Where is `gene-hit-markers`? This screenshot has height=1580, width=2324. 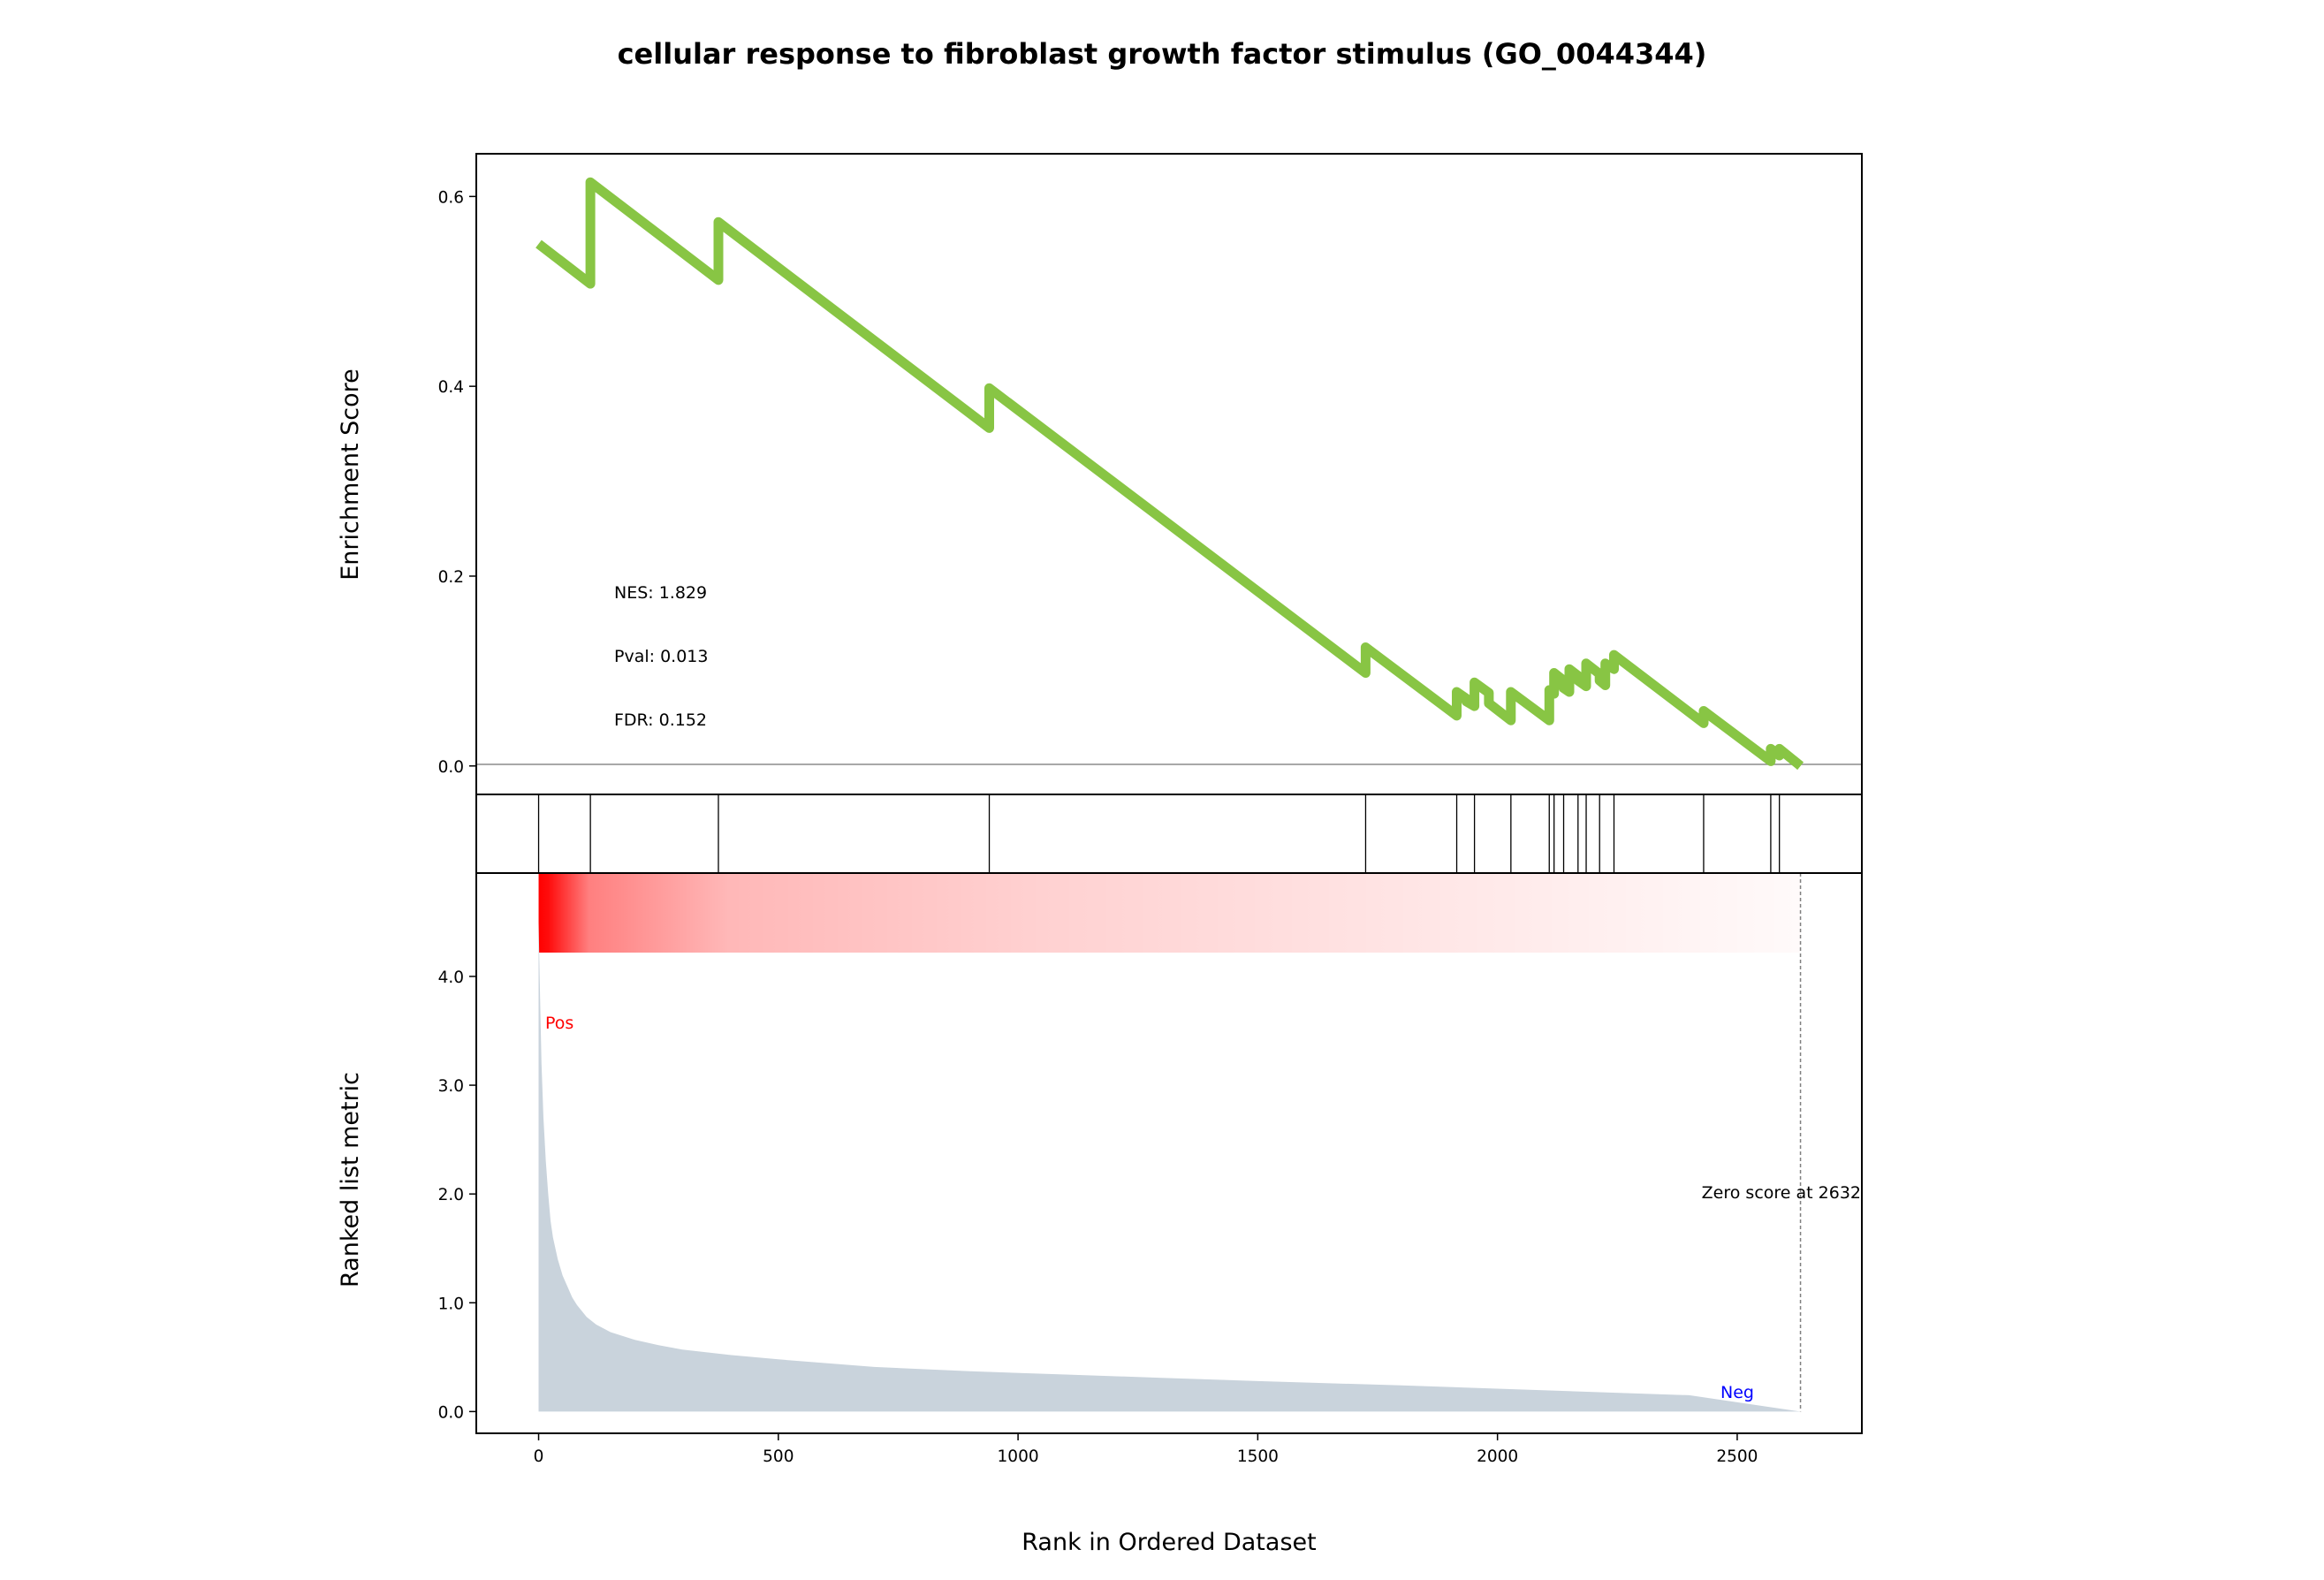 gene-hit-markers is located at coordinates (1159, 833).